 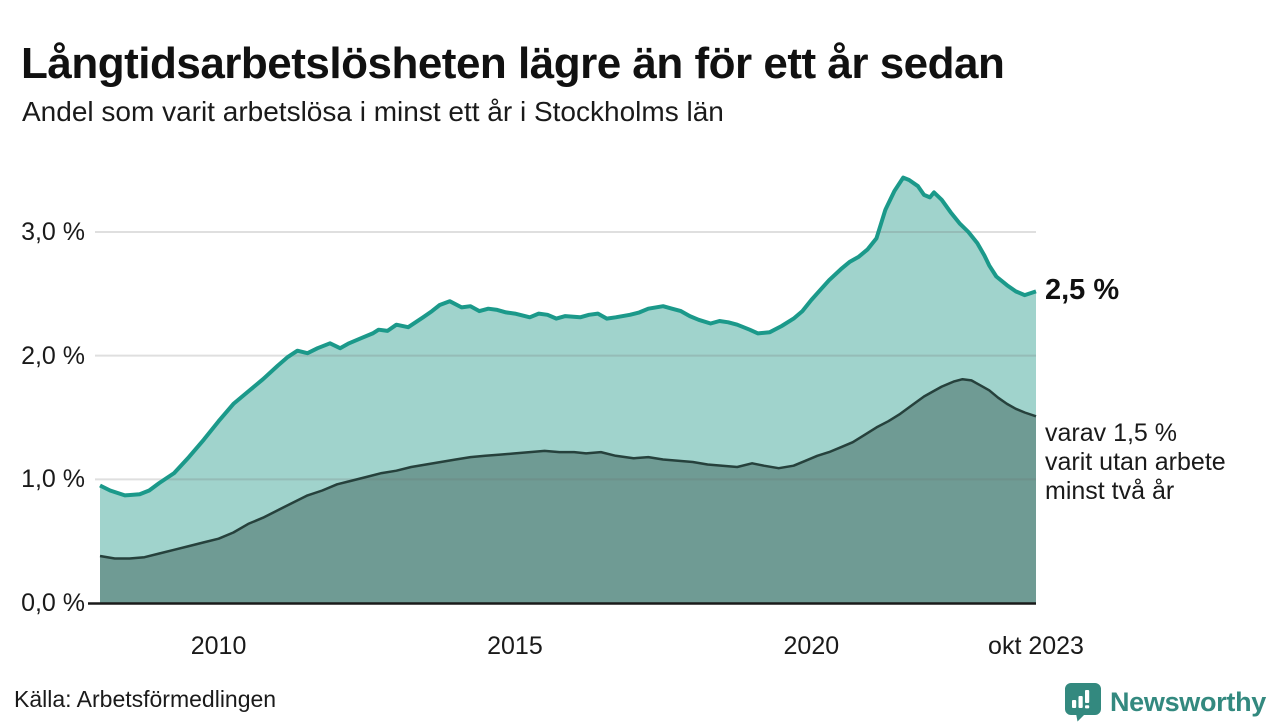 I want to click on y-tick-label: 0,0 %, so click(x=53, y=603).